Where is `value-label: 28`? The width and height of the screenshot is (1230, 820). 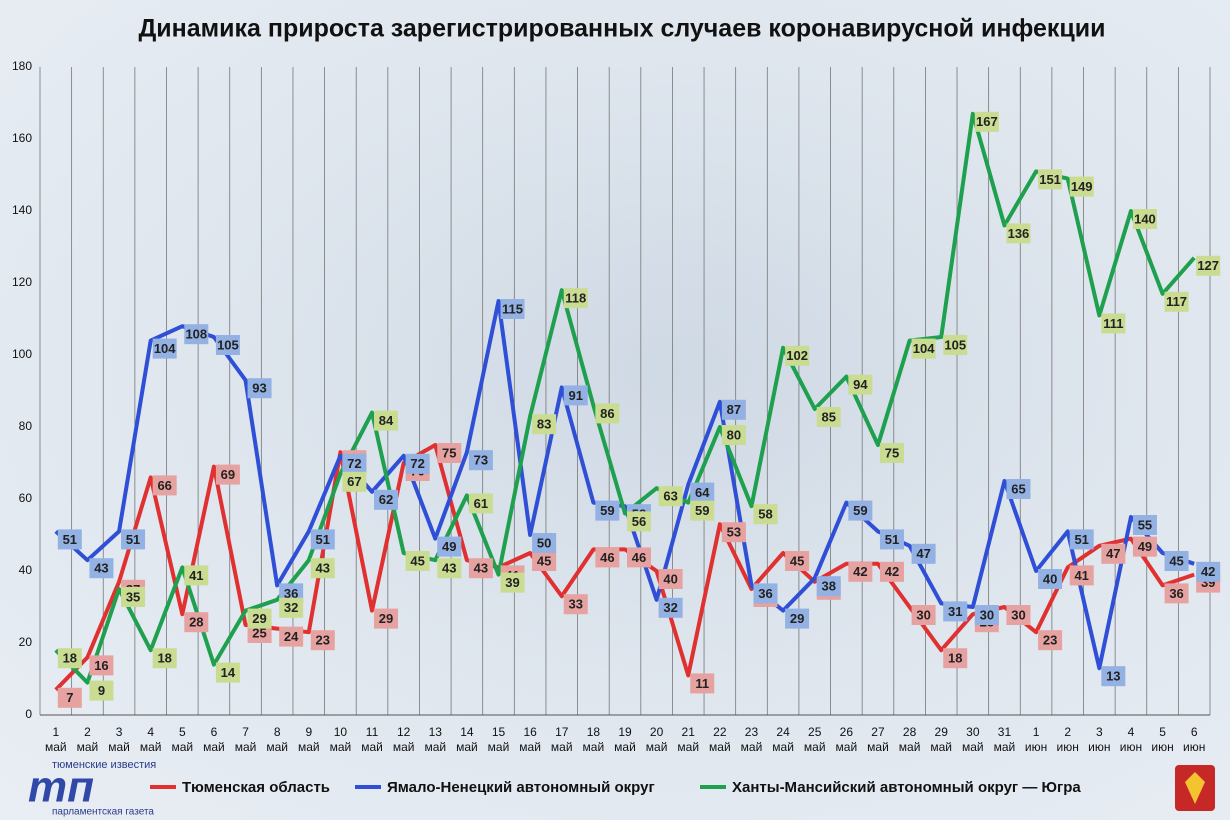 value-label: 28 is located at coordinates (196, 622).